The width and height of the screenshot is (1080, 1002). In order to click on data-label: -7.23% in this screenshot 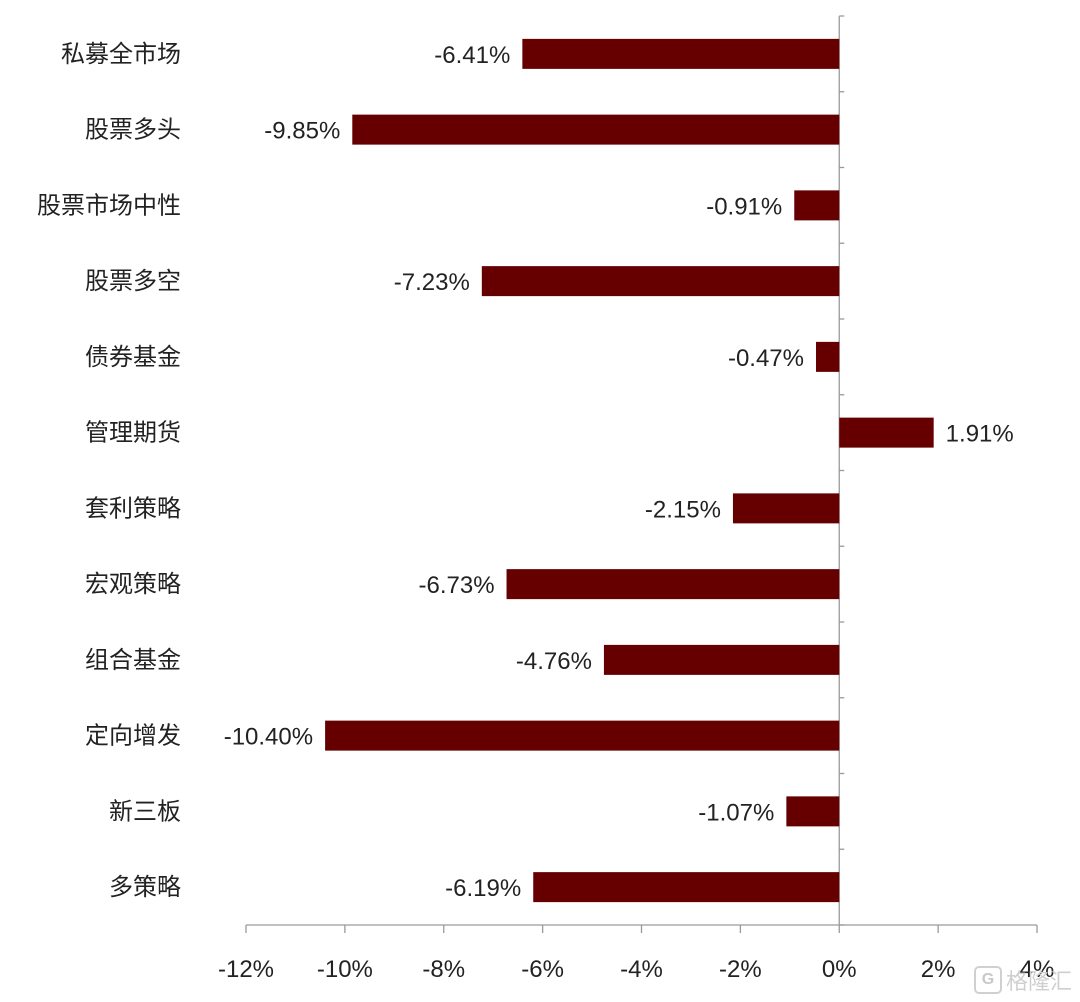, I will do `click(432, 282)`.